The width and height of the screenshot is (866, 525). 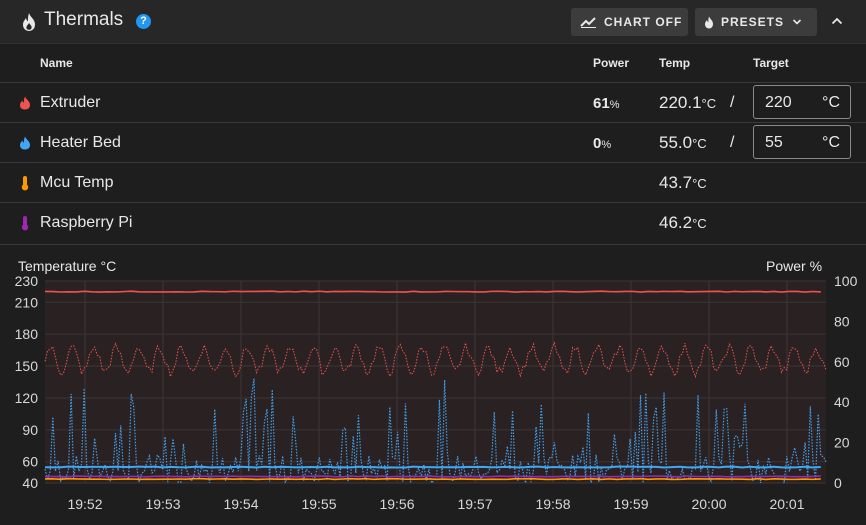 I want to click on y2-tick-label: 20, so click(x=842, y=443).